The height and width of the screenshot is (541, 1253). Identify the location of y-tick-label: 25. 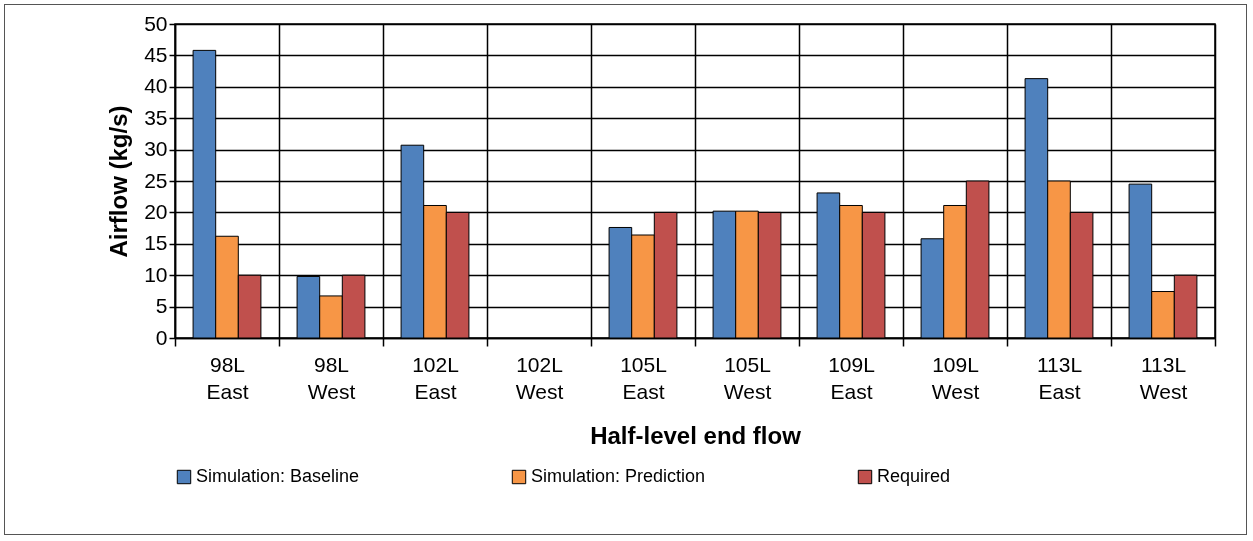
(156, 180).